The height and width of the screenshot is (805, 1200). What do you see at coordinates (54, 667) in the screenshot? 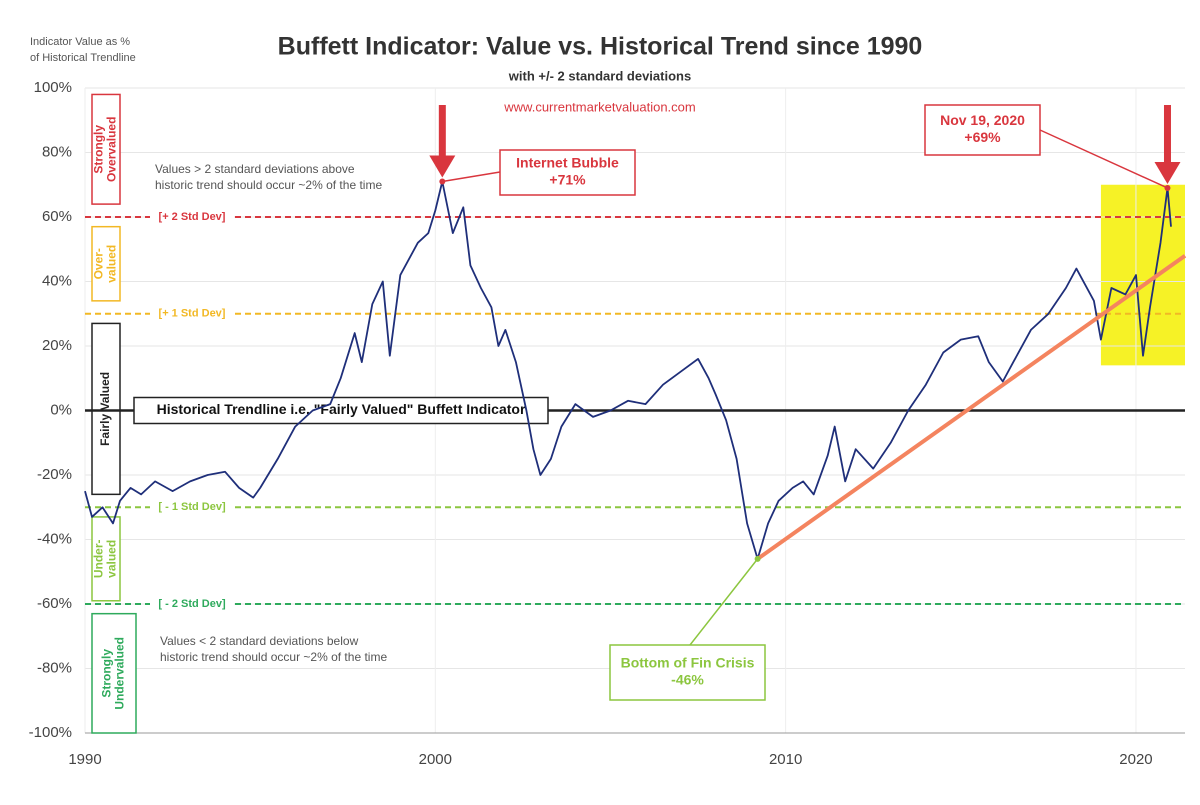
I see `y-tick-label: -80%` at bounding box center [54, 667].